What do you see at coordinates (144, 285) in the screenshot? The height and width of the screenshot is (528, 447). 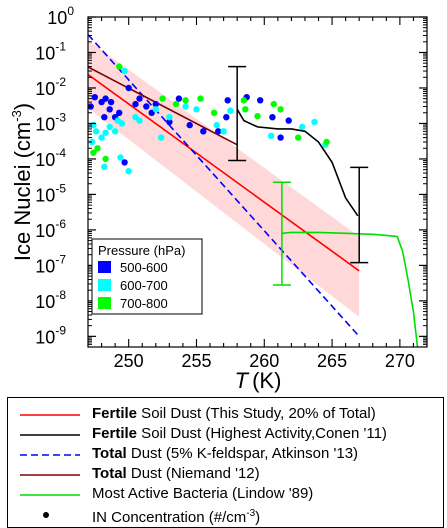 I see `legend-label-600-700: 600-700` at bounding box center [144, 285].